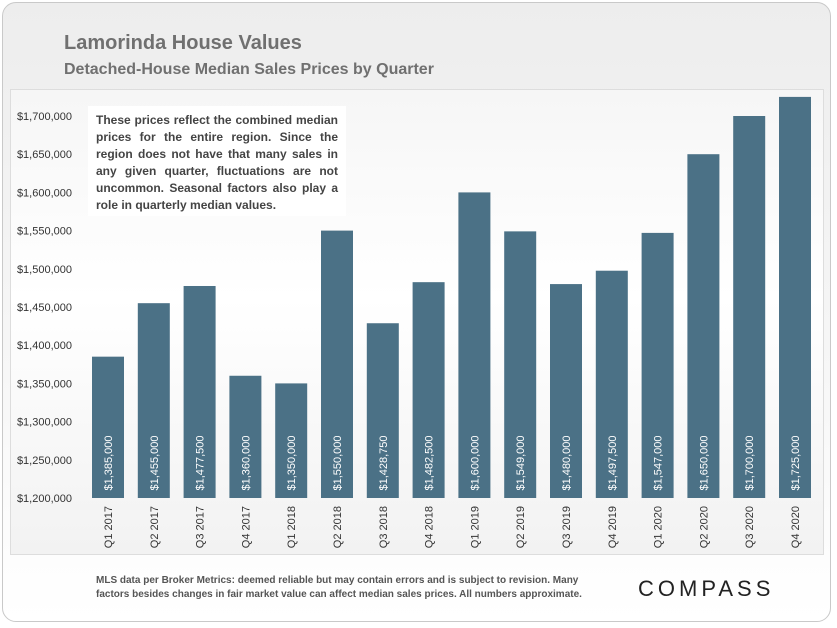 This screenshot has width=837, height=628. What do you see at coordinates (659, 527) in the screenshot?
I see `x-tick-label: Q1 2020` at bounding box center [659, 527].